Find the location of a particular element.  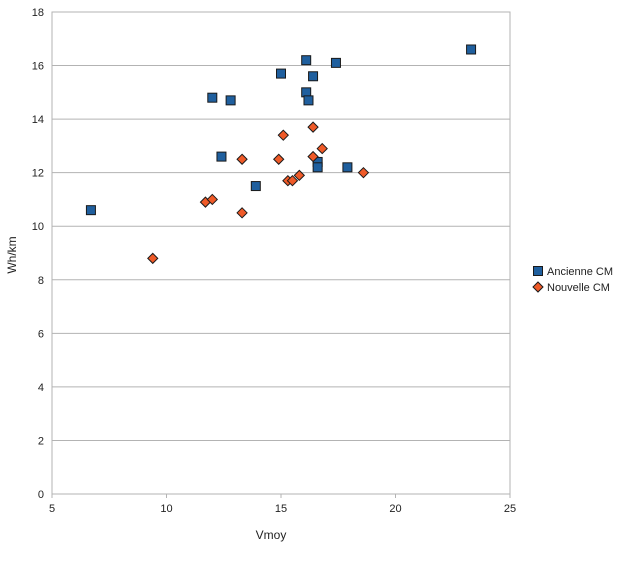

legend: Ancienne CM Nouvelle CM is located at coordinates (572, 280).